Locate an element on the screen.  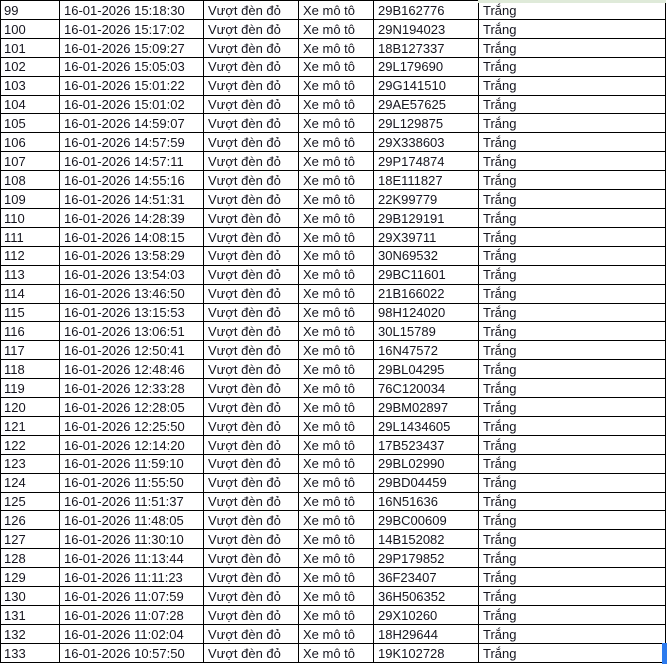
cell-plate-number: 18E111827 is located at coordinates (426, 180).